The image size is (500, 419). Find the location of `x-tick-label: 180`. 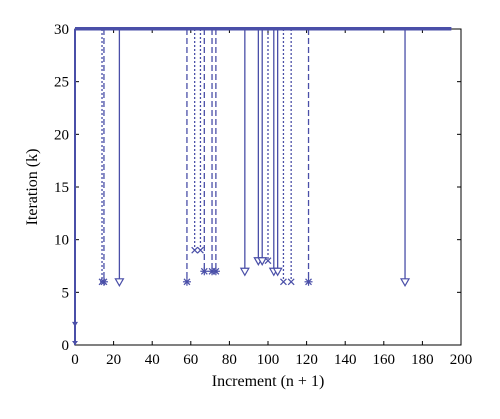

x-tick-label: 180 is located at coordinates (422, 360).